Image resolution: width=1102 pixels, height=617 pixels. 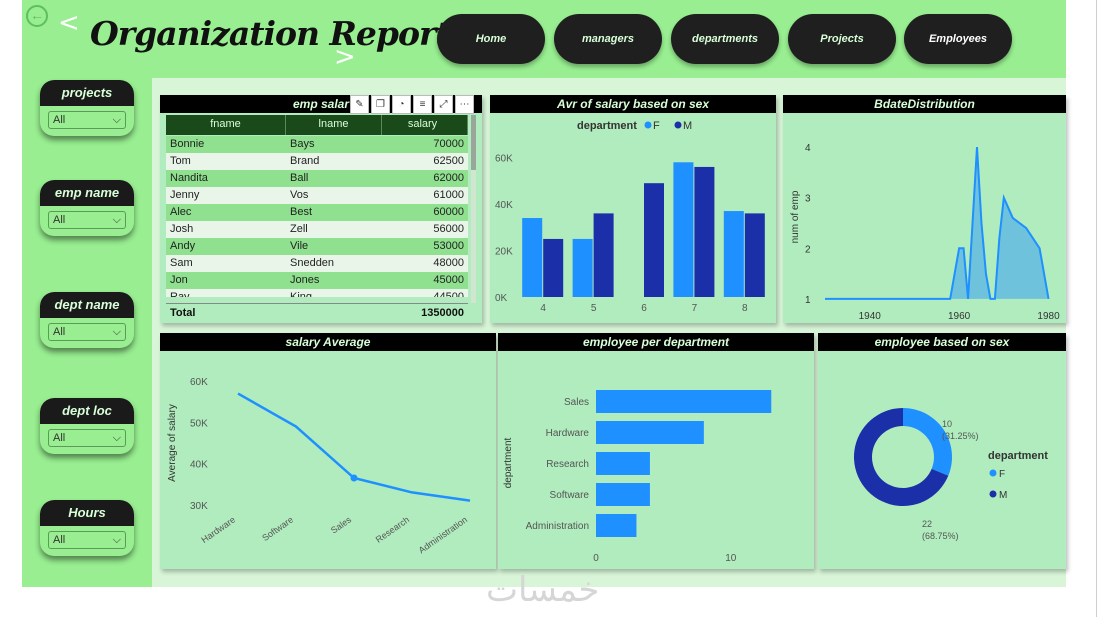 I want to click on column-header: fname, so click(x=226, y=125).